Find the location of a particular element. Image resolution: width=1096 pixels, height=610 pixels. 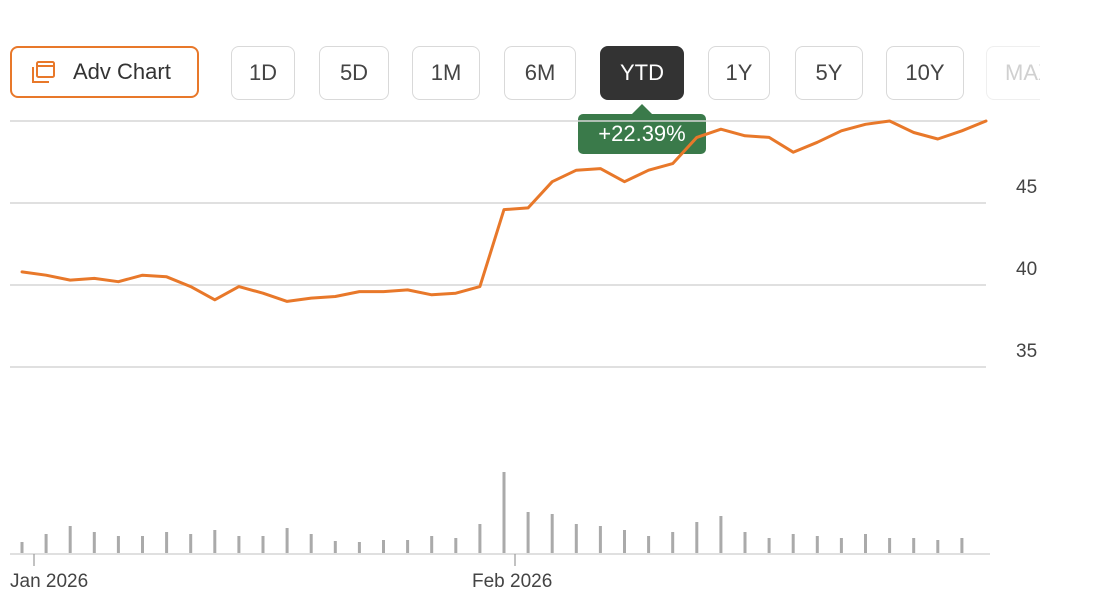

range-ytd-button: YTD is located at coordinates (642, 73).